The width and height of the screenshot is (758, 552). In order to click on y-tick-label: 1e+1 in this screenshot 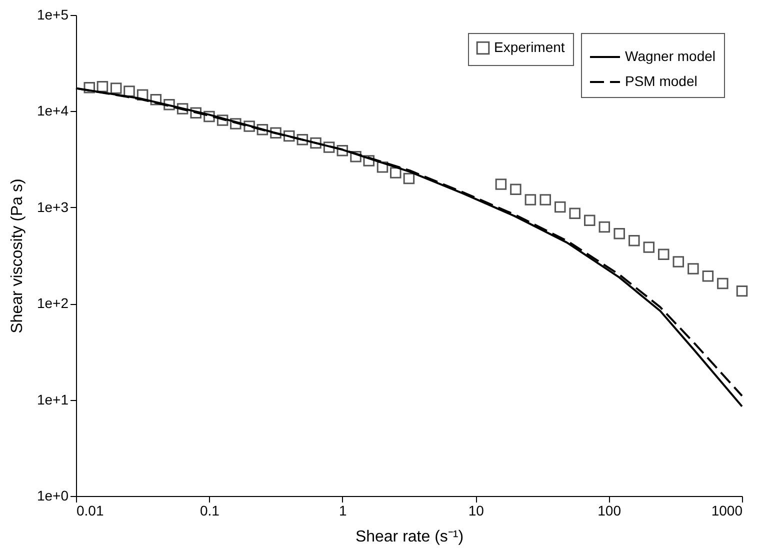, I will do `click(52, 399)`.